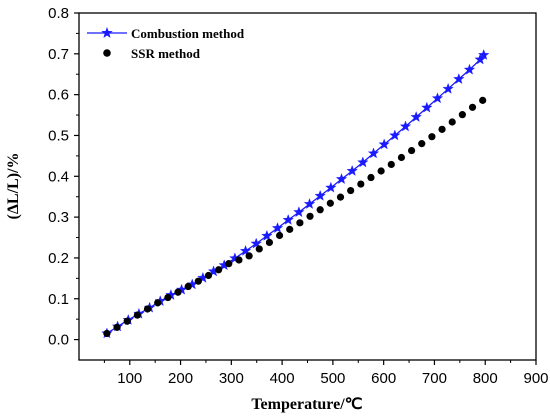  I want to click on x-tick-label: 900, so click(535, 378).